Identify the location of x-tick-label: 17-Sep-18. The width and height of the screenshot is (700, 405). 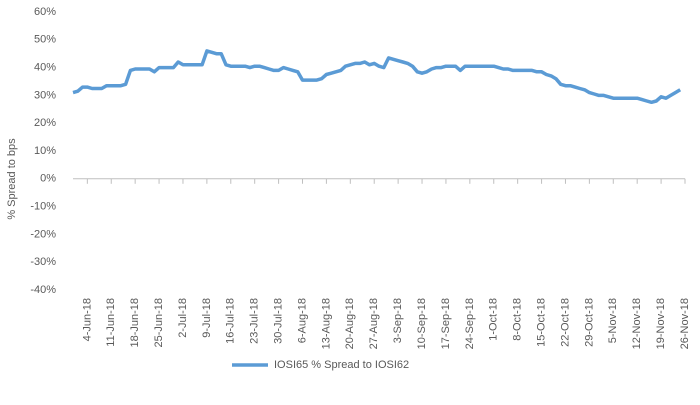
(446, 323).